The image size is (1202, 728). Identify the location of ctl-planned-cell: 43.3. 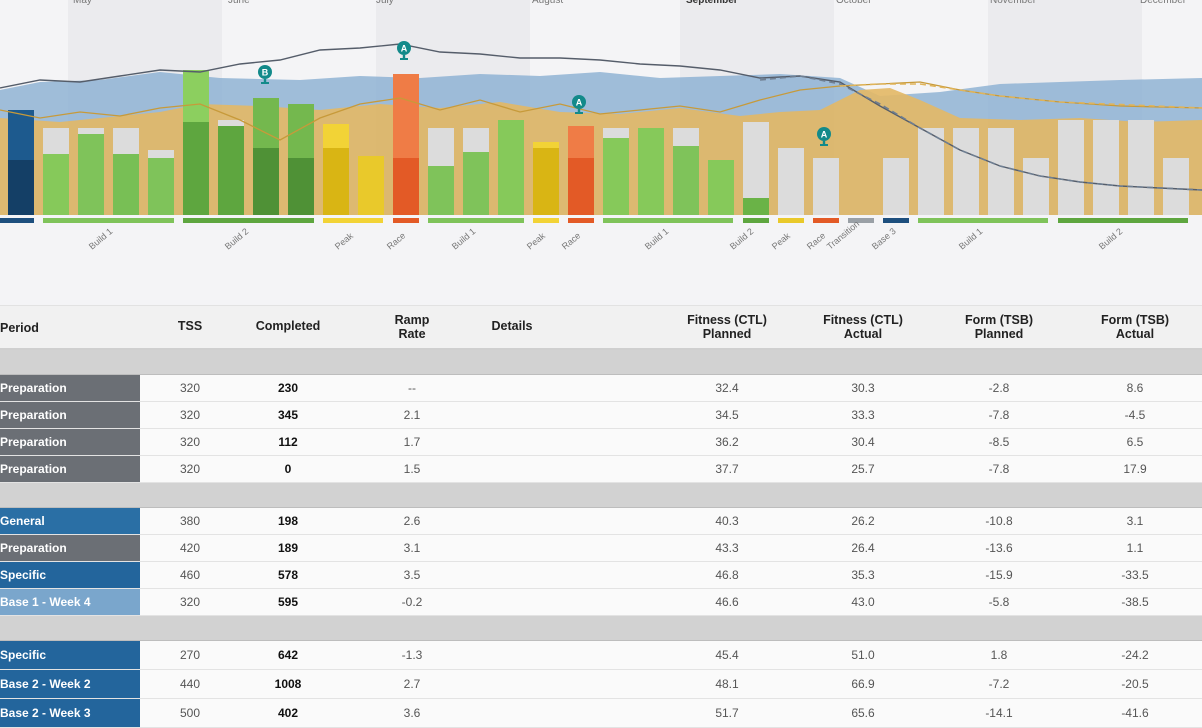
(727, 548).